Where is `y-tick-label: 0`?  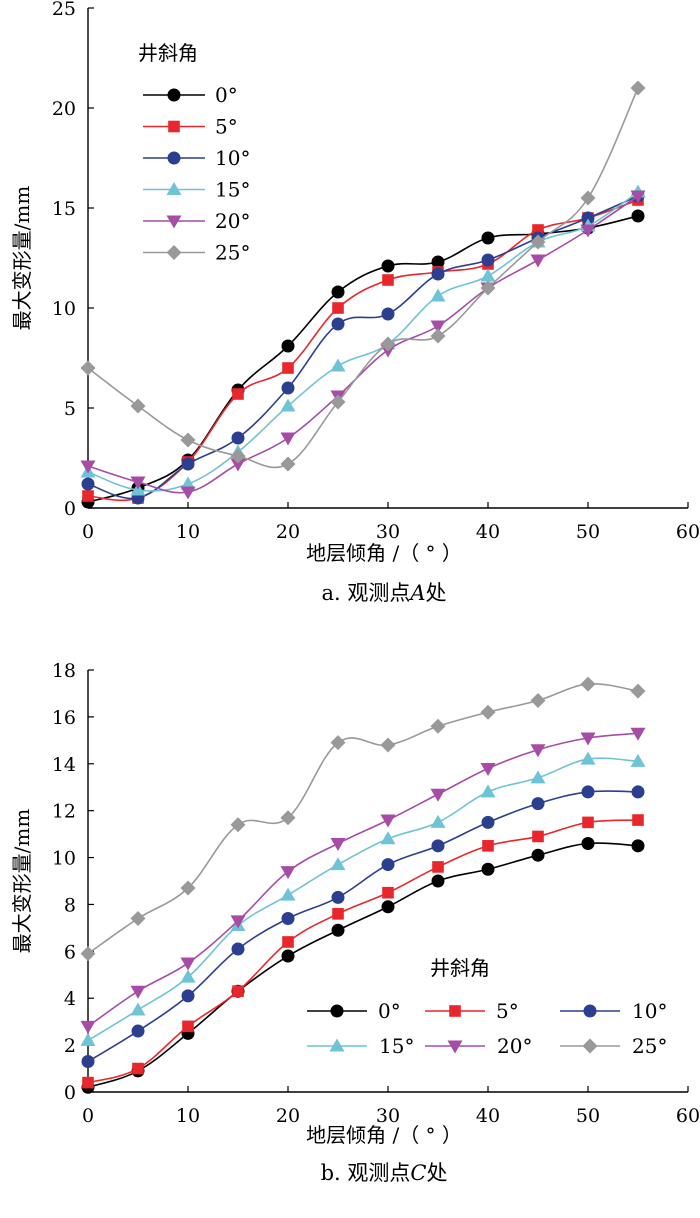
y-tick-label: 0 is located at coordinates (70, 509).